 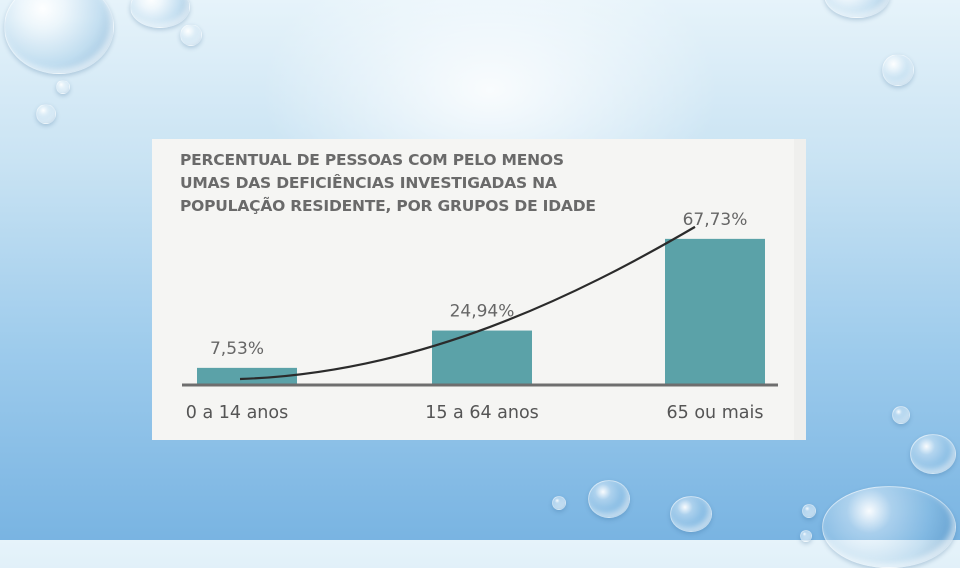 I want to click on trend-curve, so click(x=467, y=303).